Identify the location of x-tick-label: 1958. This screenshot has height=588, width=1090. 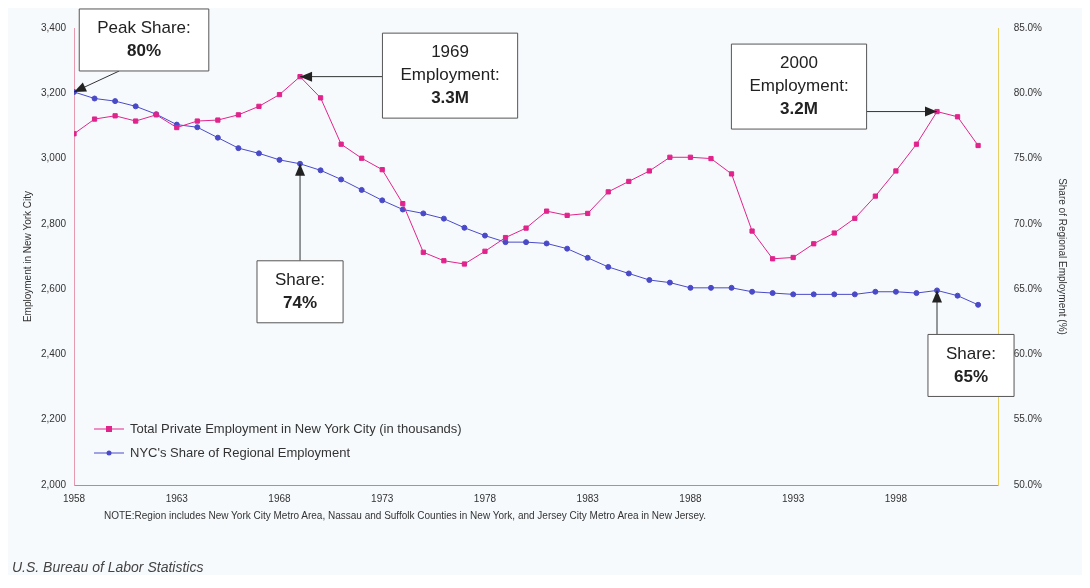
(74, 498).